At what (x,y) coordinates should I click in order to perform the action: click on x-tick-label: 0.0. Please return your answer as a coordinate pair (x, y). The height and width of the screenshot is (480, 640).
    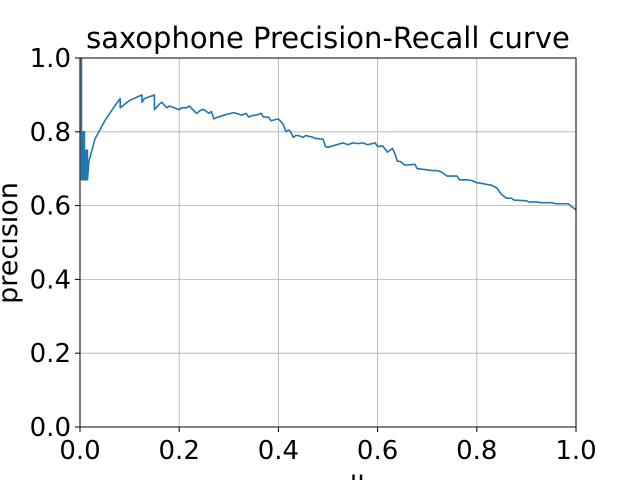
    Looking at the image, I should click on (79, 451).